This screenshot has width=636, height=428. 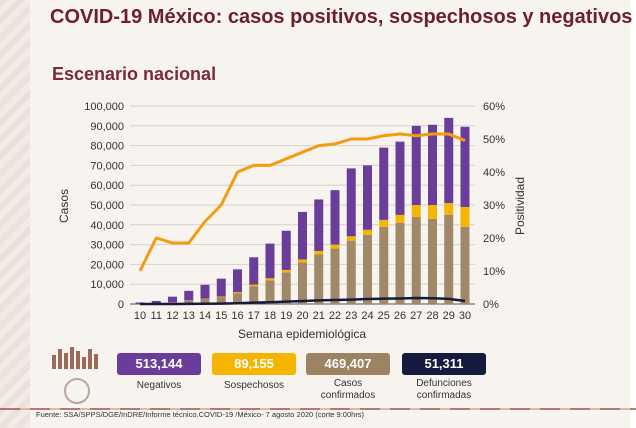 What do you see at coordinates (221, 316) in the screenshot?
I see `x-tick-label: 15` at bounding box center [221, 316].